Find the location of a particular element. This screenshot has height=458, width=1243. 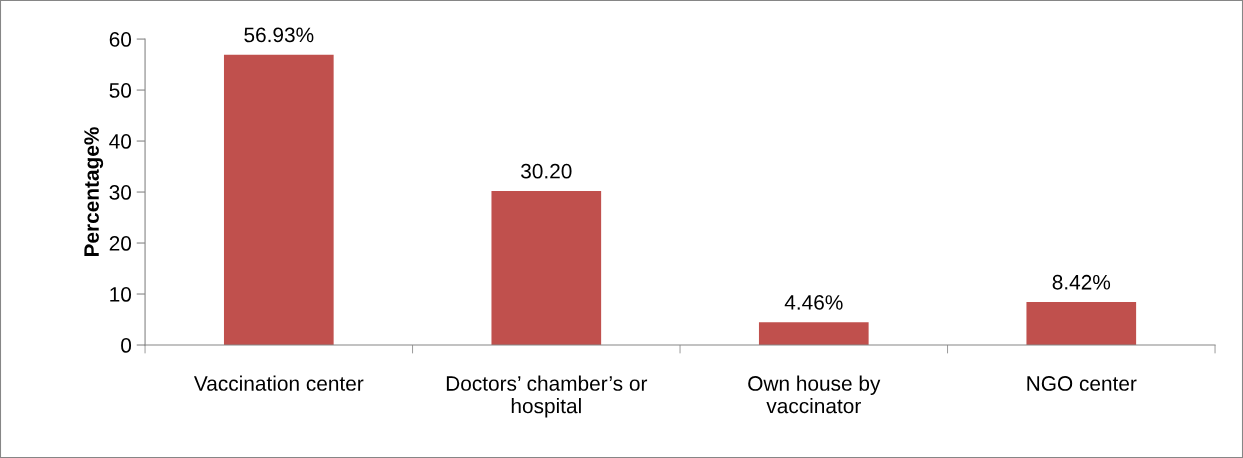

x-tick-label: NGO center is located at coordinates (1082, 383).